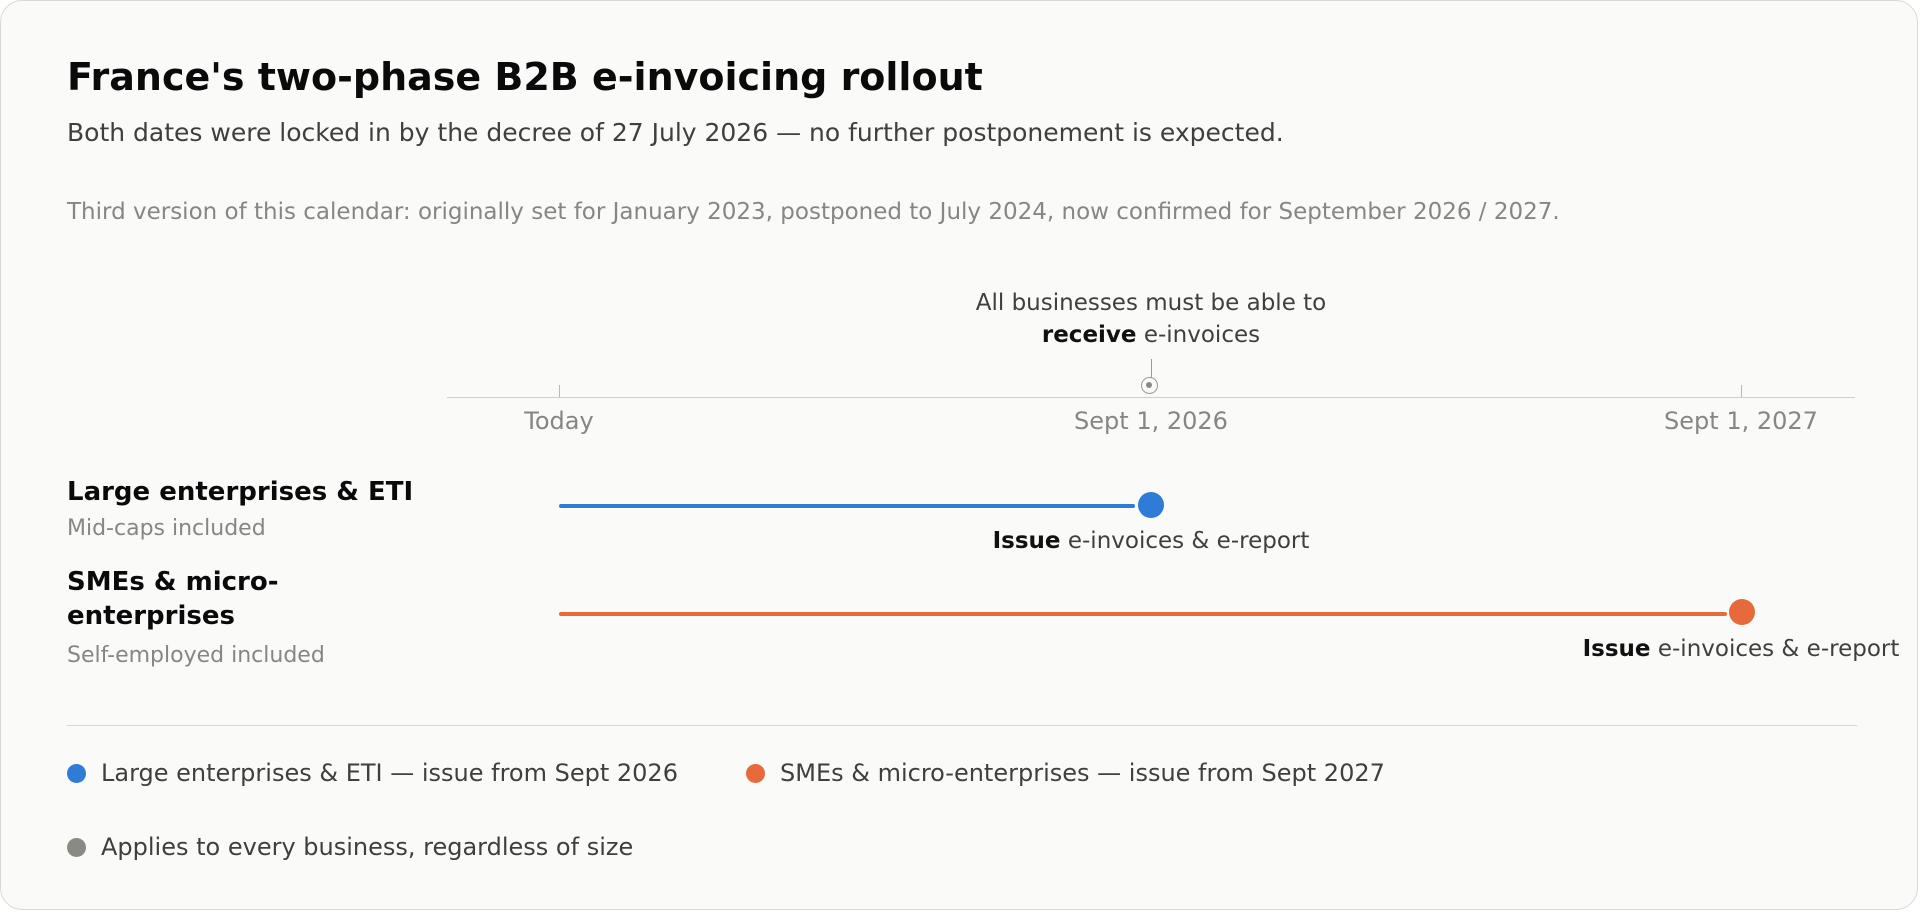 The height and width of the screenshot is (912, 1920). I want to click on large-enterprises-deadline-label: Issue e-invoices & e-report, so click(1151, 541).